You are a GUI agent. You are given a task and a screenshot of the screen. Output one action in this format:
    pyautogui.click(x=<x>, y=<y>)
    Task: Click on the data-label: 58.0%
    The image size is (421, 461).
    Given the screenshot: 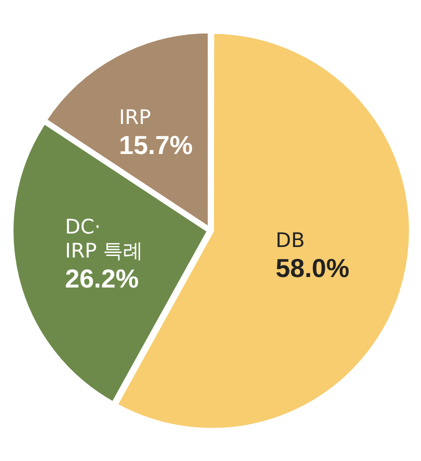 What is the action you would take?
    pyautogui.click(x=313, y=267)
    